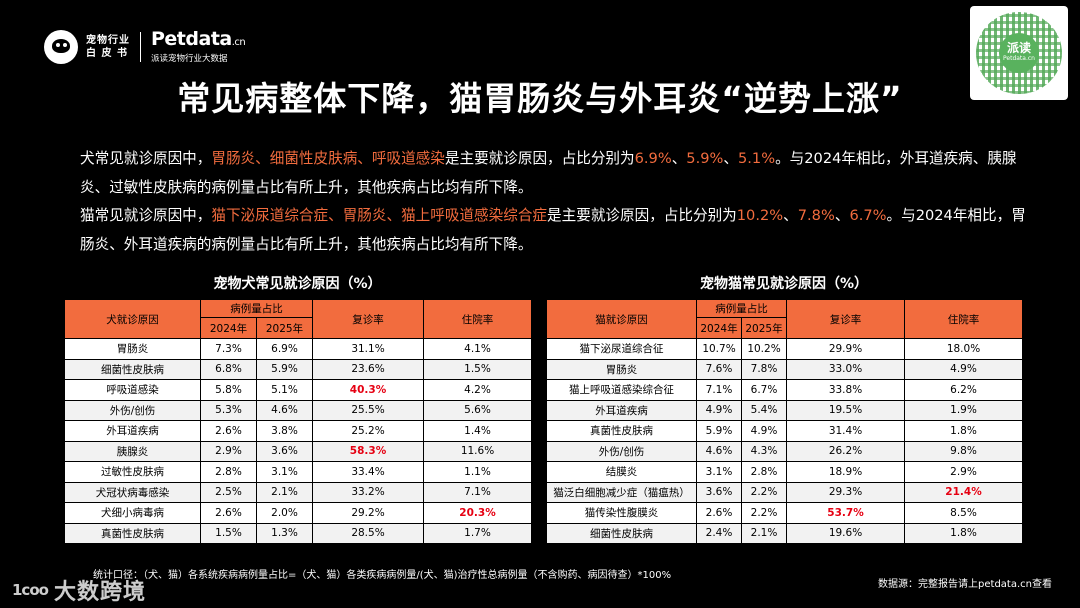 The image size is (1080, 608). I want to click on table-row: 外伤/创伤 5.3% 4.6% 25.5% 5.6%, so click(298, 410).